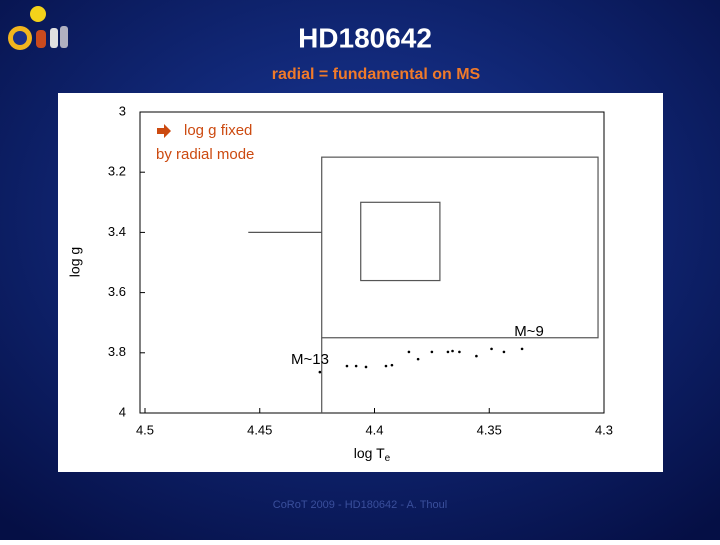 Image resolution: width=720 pixels, height=545 pixels. I want to click on y-tick-label: 3.6, so click(117, 291).